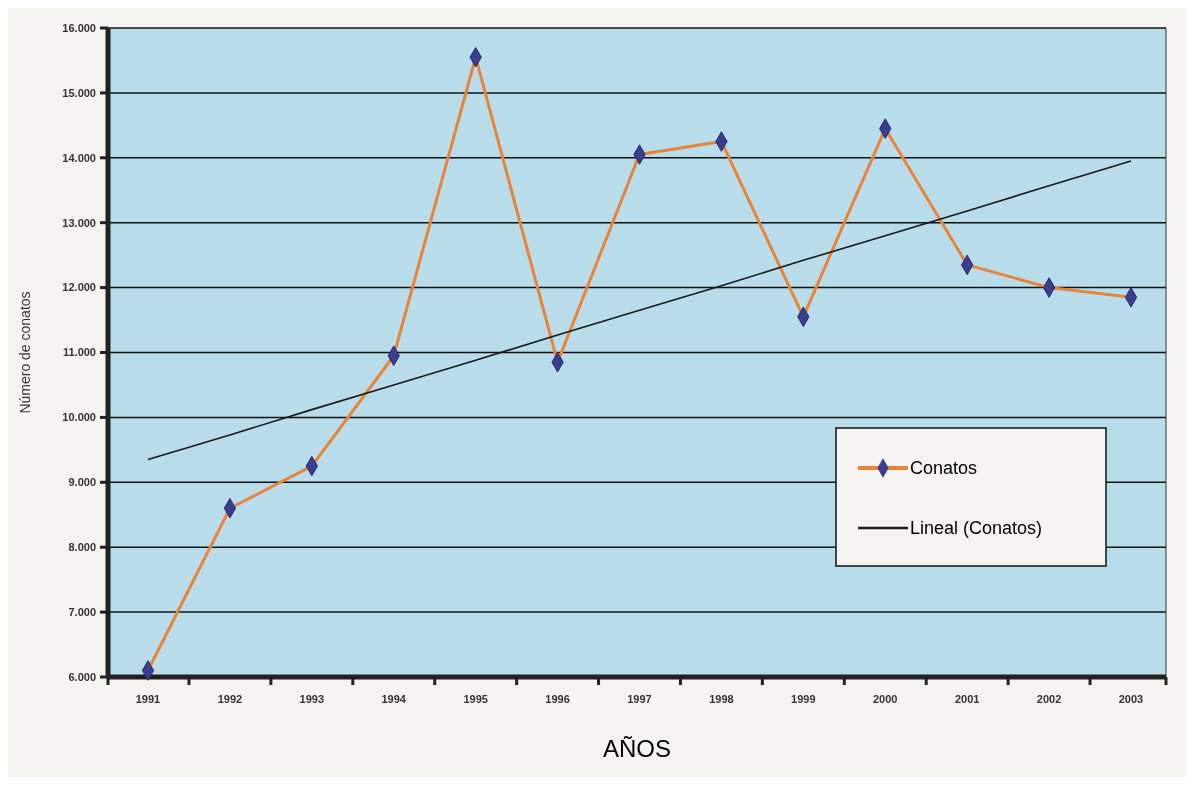 The width and height of the screenshot is (1194, 785). Describe the element at coordinates (79, 222) in the screenshot. I see `y-tick-label: 13.000` at that location.